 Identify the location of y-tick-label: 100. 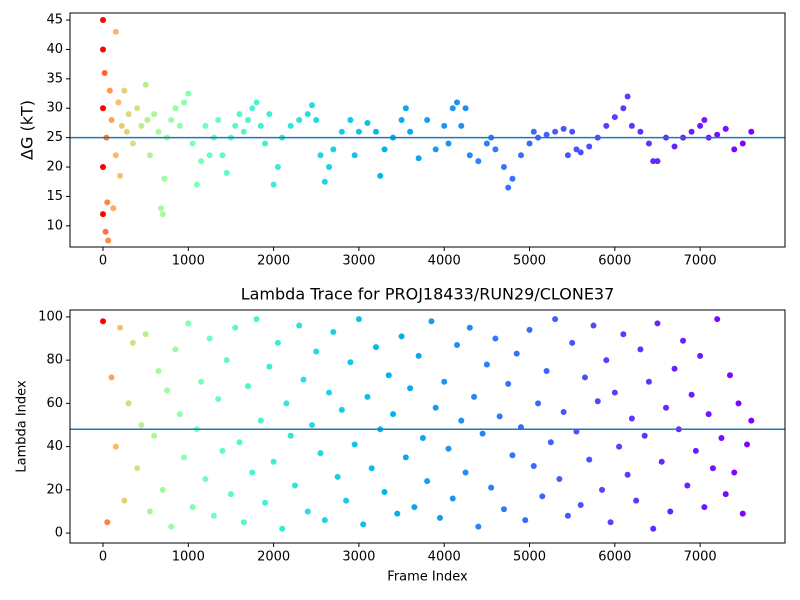
(50, 316).